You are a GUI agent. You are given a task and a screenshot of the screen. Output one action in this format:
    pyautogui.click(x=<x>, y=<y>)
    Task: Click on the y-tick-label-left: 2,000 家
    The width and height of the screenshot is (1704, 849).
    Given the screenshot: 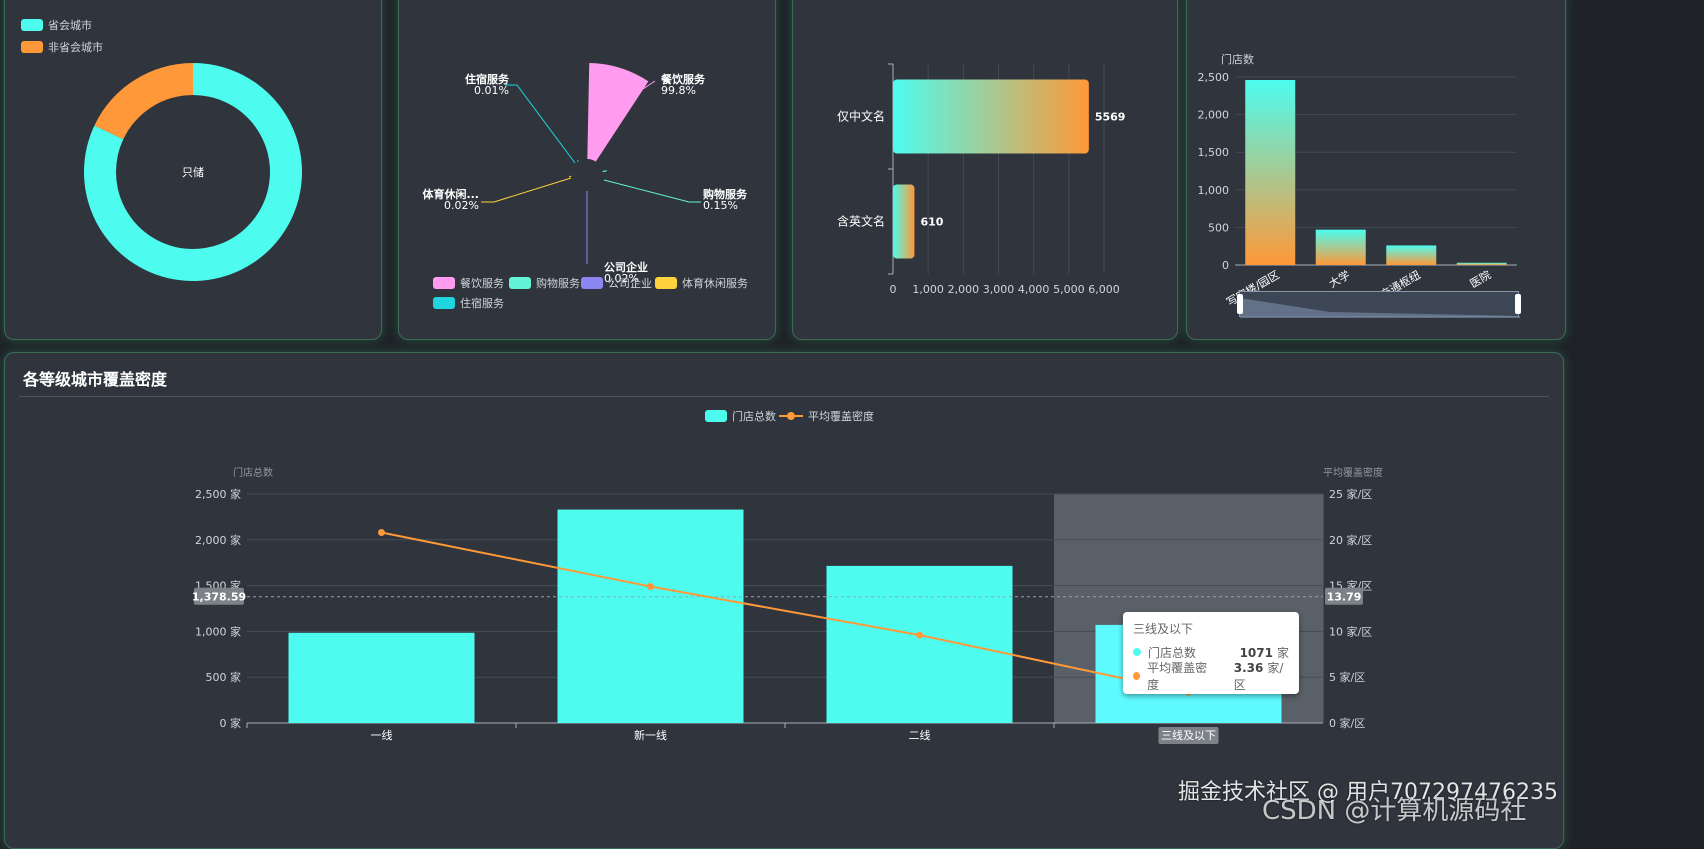 What is the action you would take?
    pyautogui.click(x=218, y=540)
    